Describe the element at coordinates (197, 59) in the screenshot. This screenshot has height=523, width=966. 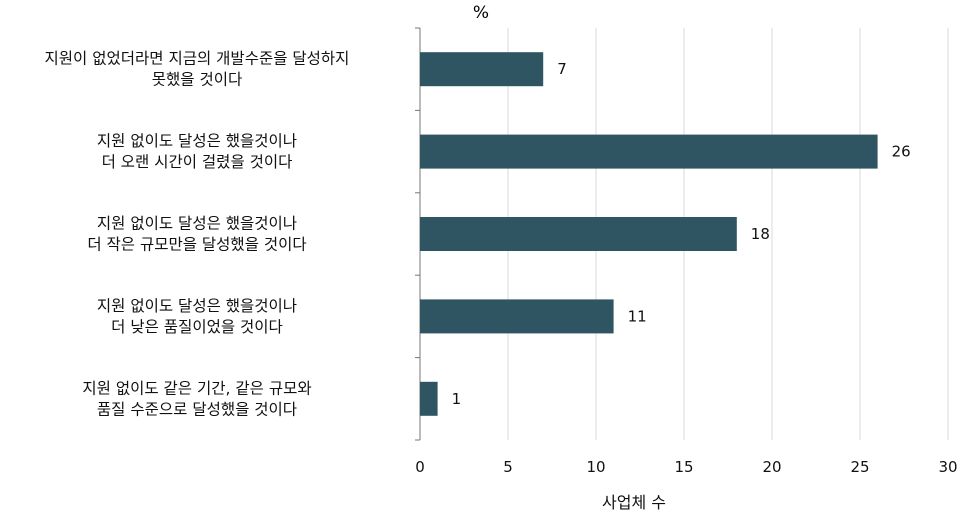
I see `category-label-line: 지원이 없었더라면 지금의 개발수준을 달성하지` at that location.